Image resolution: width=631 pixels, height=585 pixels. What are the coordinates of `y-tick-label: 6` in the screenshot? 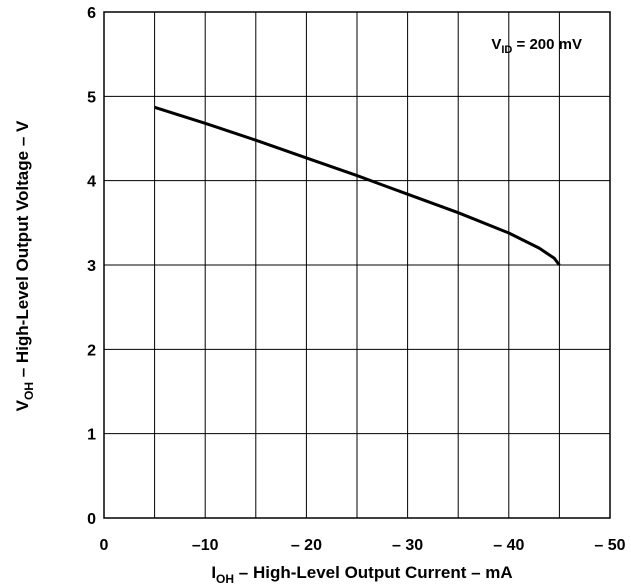 It's located at (91, 13).